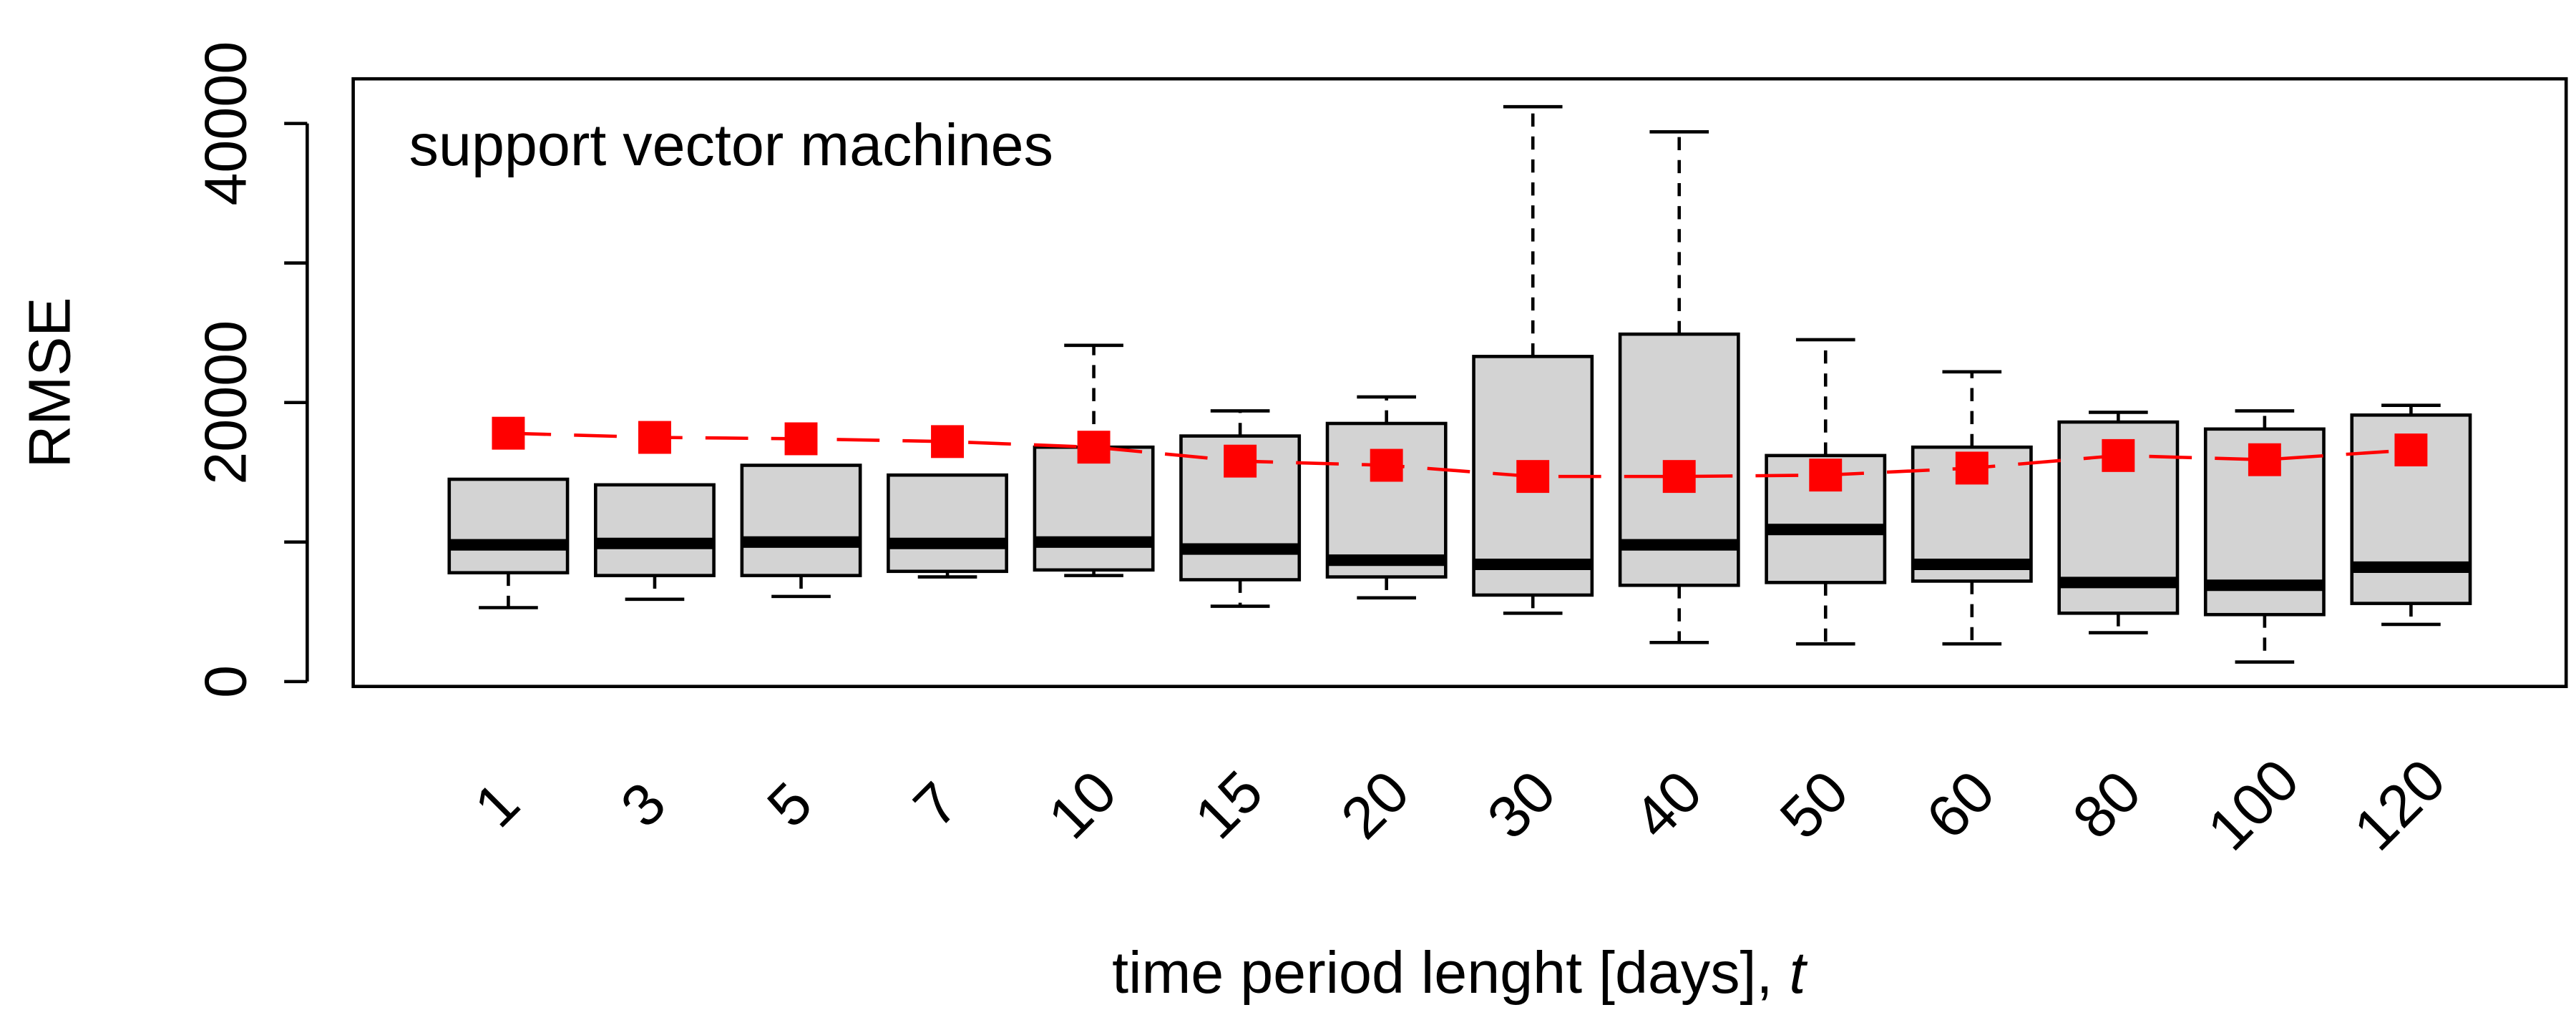 This screenshot has width=2576, height=1030. I want to click on x-axis-label-text: time period lenght [days],, so click(1442, 972).